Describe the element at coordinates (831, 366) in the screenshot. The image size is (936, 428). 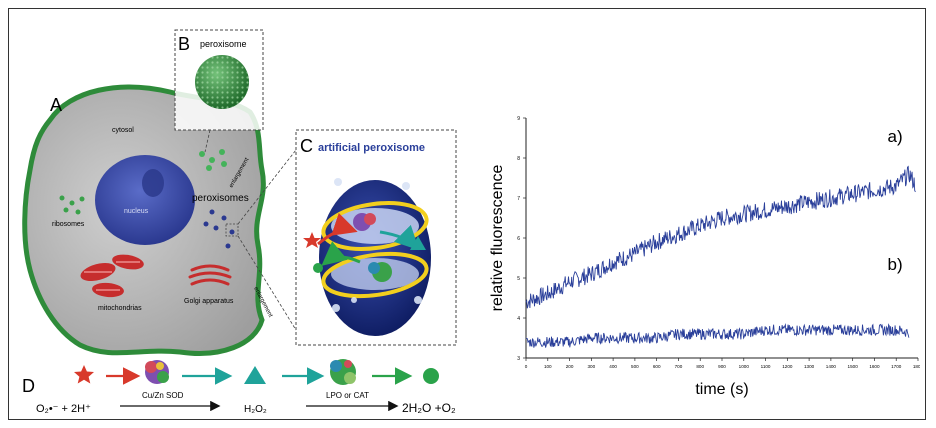
I see `x-tick-label: 1400` at that location.